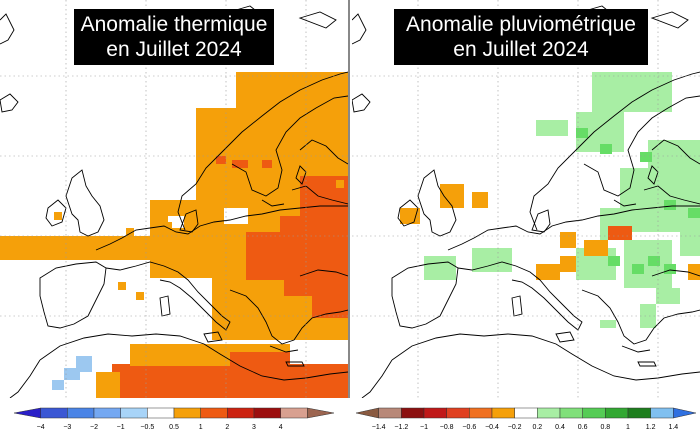  Describe the element at coordinates (94, 427) in the screenshot. I see `legend-tick-label: −2` at that location.